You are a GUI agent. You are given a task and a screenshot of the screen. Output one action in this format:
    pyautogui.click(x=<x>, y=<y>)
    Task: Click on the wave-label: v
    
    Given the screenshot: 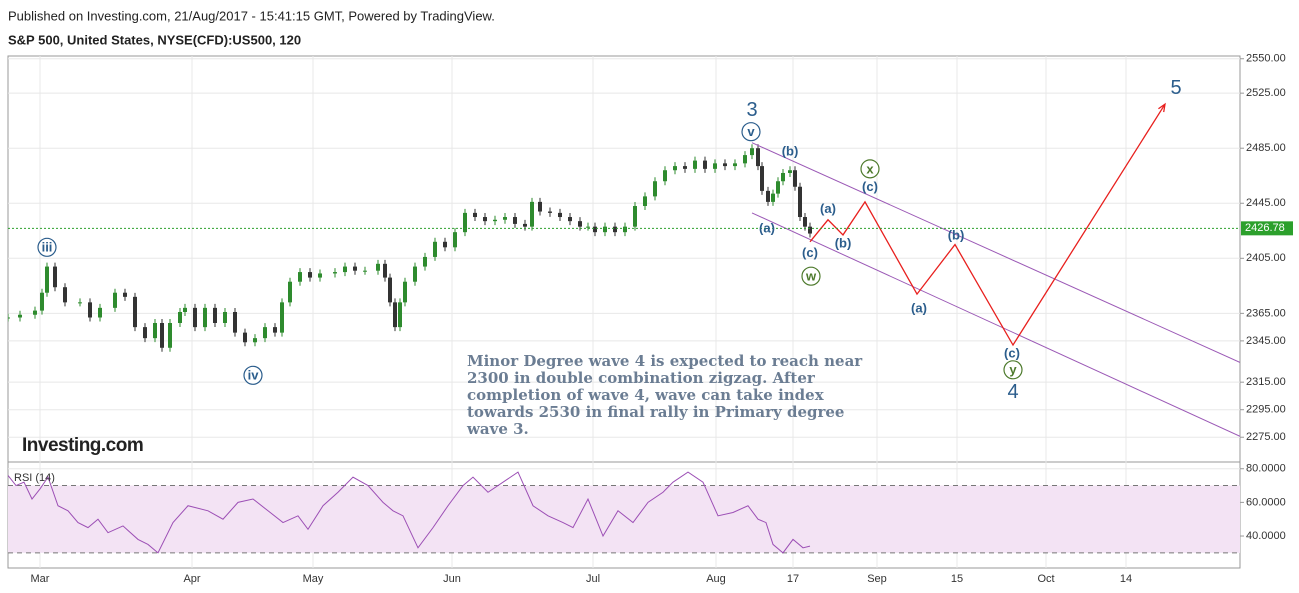 What is the action you would take?
    pyautogui.click(x=751, y=131)
    